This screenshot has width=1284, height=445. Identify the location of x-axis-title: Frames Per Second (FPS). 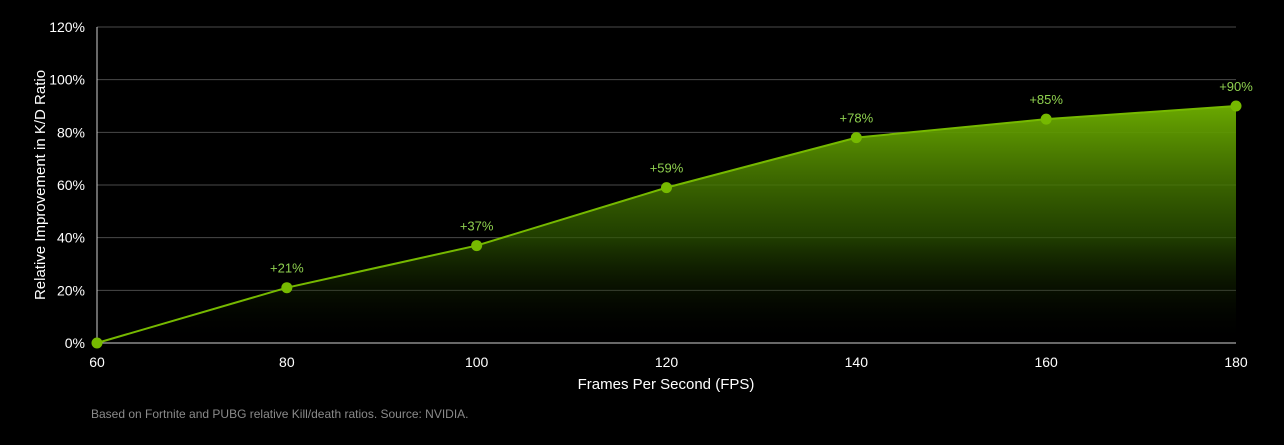
(666, 384).